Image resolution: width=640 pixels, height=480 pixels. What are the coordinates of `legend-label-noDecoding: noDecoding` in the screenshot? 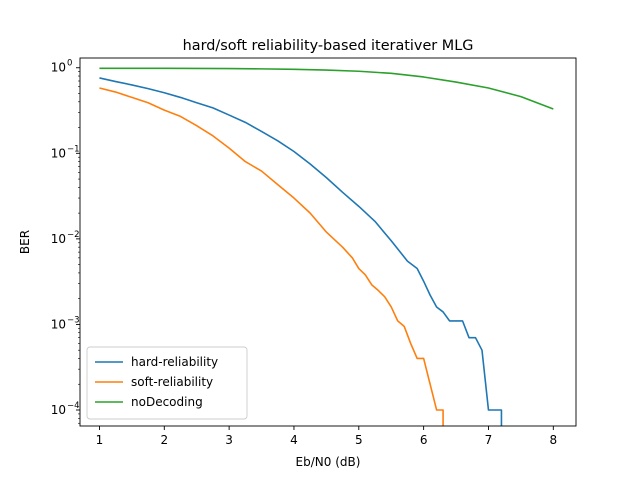 It's located at (167, 402).